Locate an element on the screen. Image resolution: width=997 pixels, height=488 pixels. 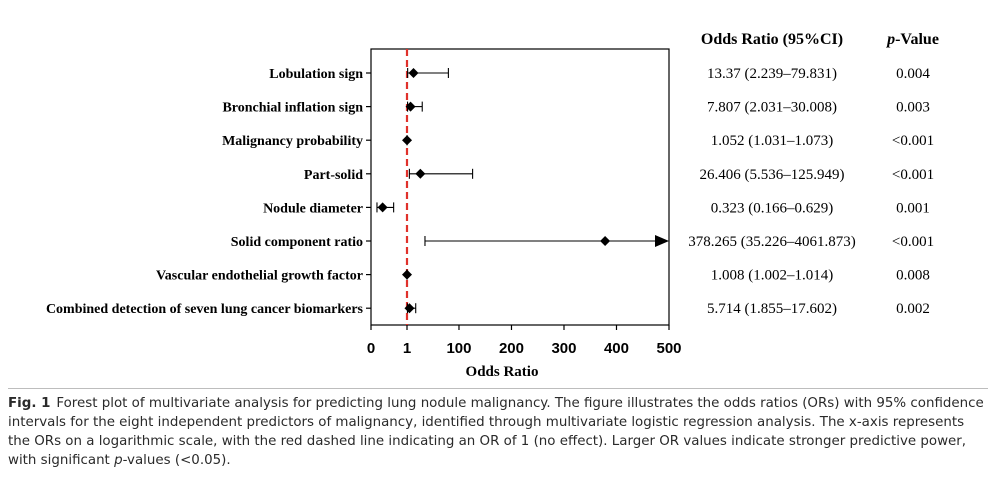
or-column-header: Odds Ratio (95%CI) is located at coordinates (772, 39).